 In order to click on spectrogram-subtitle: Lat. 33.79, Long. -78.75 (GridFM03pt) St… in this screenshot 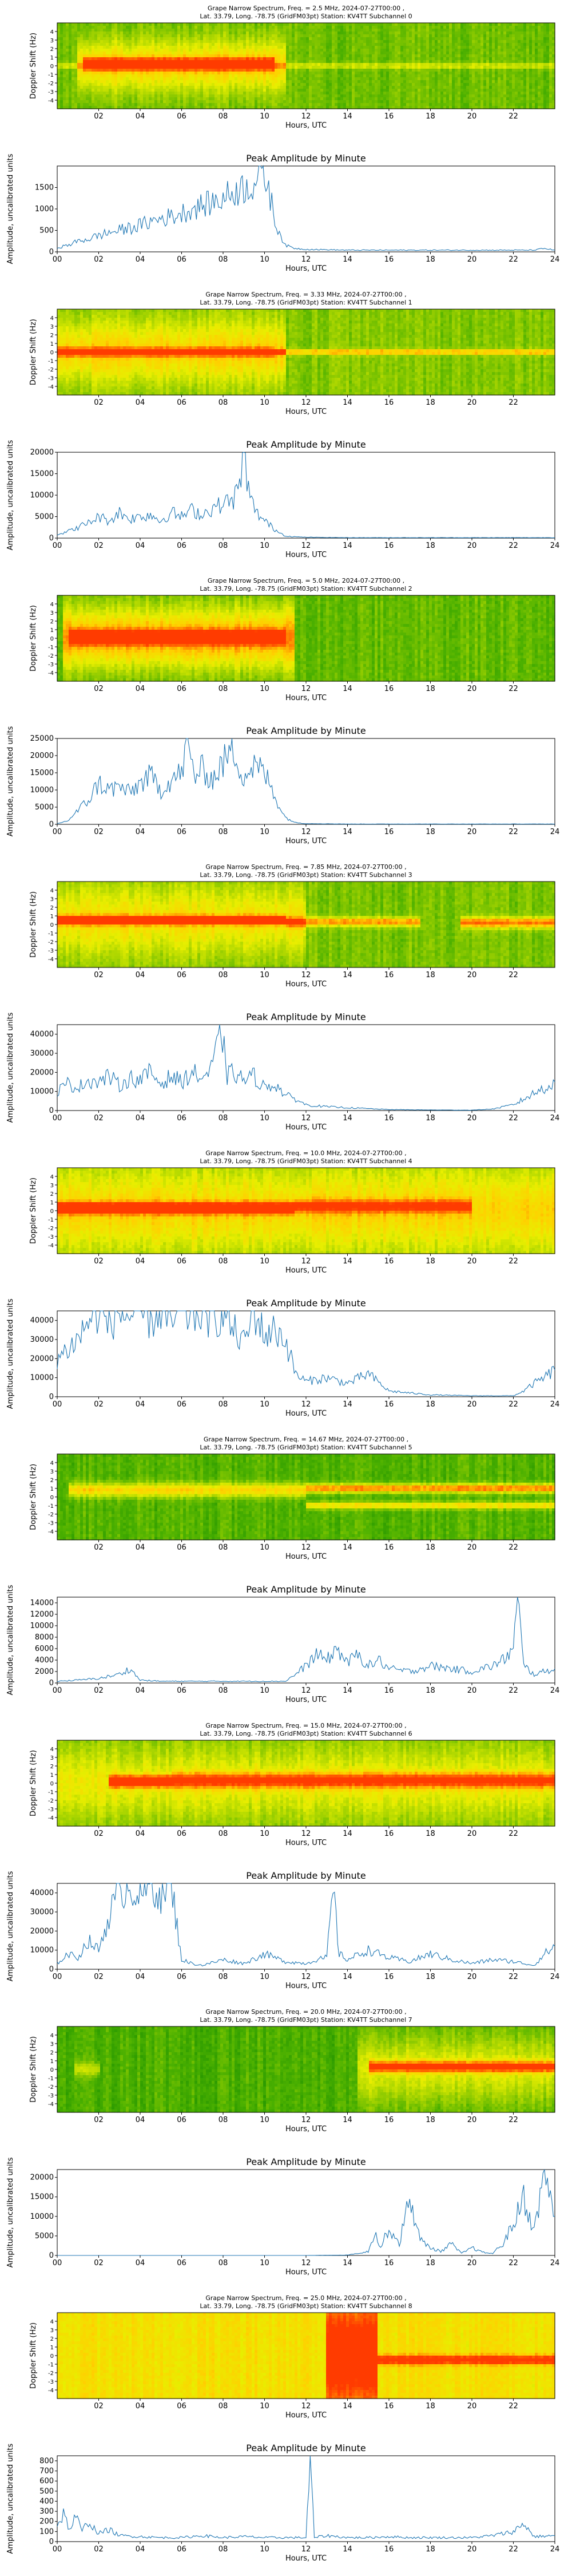, I will do `click(306, 16)`.